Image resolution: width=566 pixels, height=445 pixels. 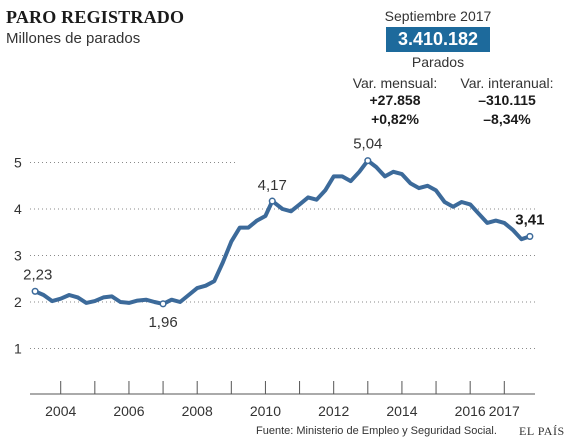 What do you see at coordinates (401, 411) in the screenshot?
I see `x-tick-label: 2014` at bounding box center [401, 411].